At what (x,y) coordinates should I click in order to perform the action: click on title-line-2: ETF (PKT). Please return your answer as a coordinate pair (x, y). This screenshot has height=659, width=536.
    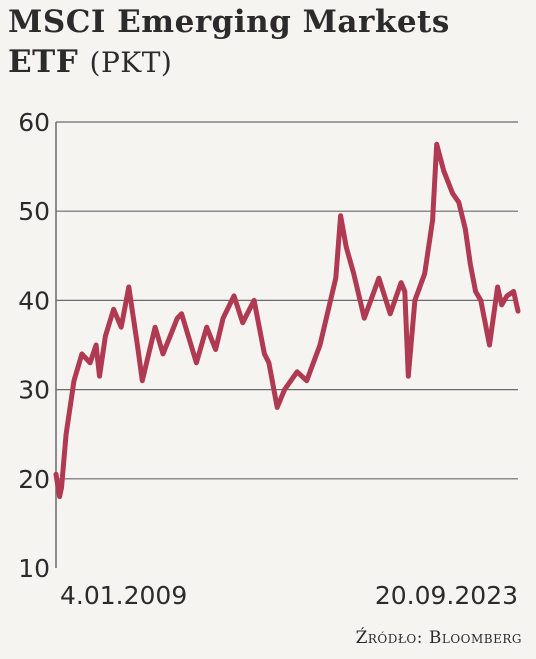
    Looking at the image, I should click on (229, 62).